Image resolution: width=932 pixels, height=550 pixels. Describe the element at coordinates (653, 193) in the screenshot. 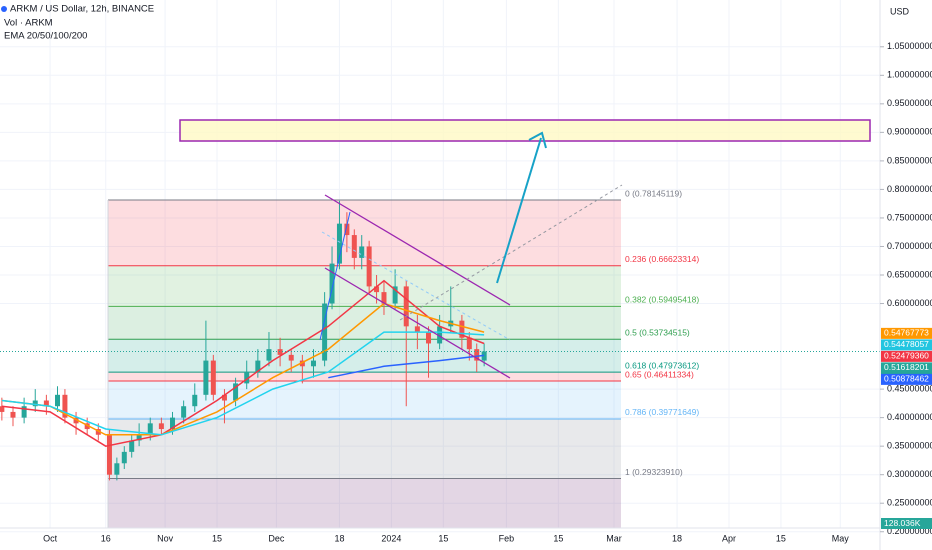

I see `fib-label: 0 (0.78145119)` at that location.